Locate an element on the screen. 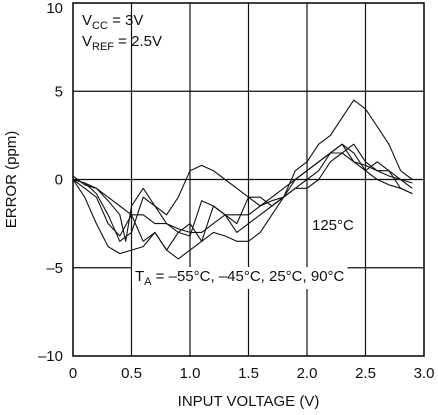 The height and width of the screenshot is (415, 438). annotation-ta-background is located at coordinates (240, 278).